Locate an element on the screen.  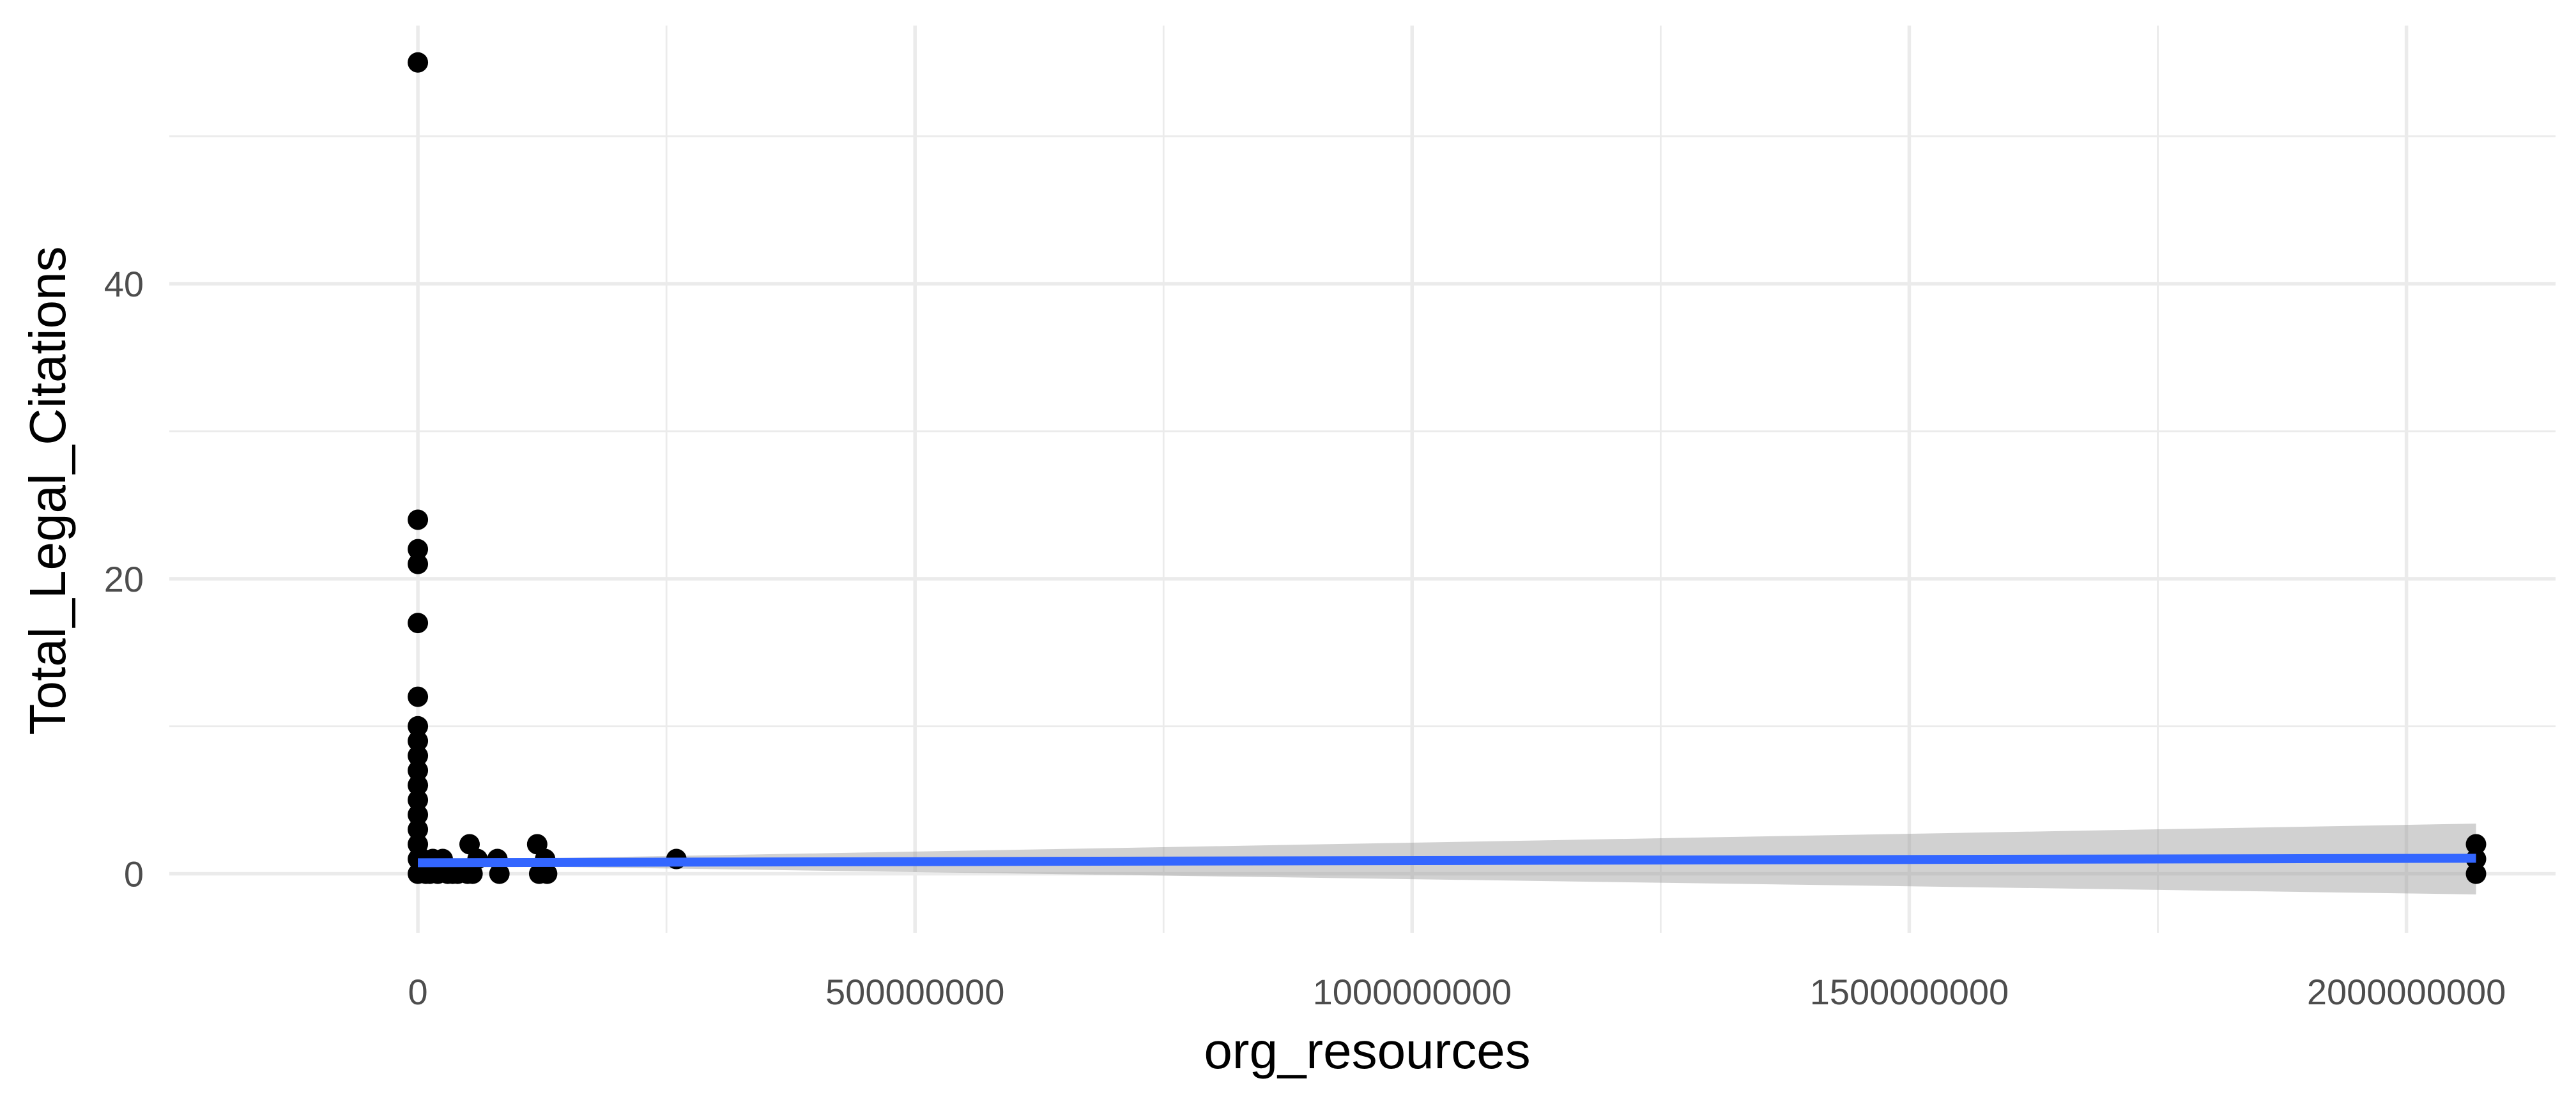
y-tick-label: 20 is located at coordinates (124, 579).